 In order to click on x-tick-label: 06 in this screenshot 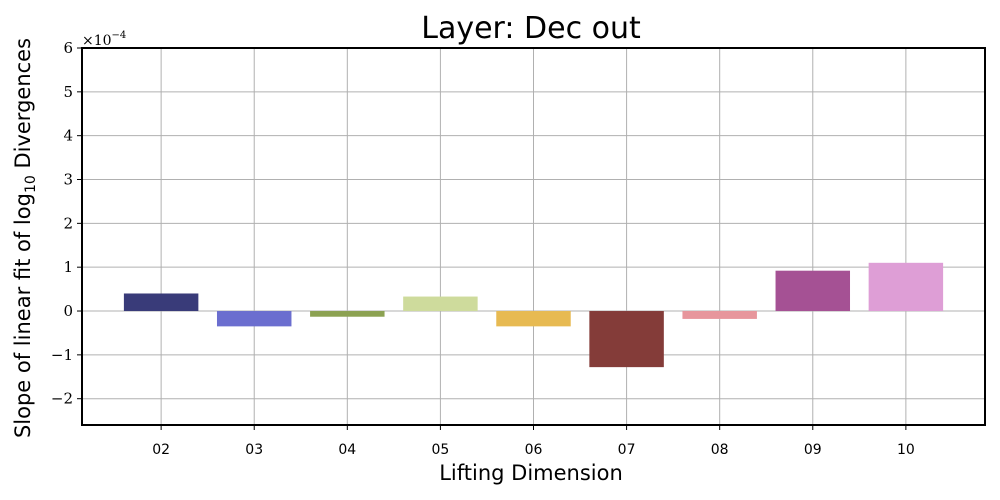, I will do `click(534, 450)`.